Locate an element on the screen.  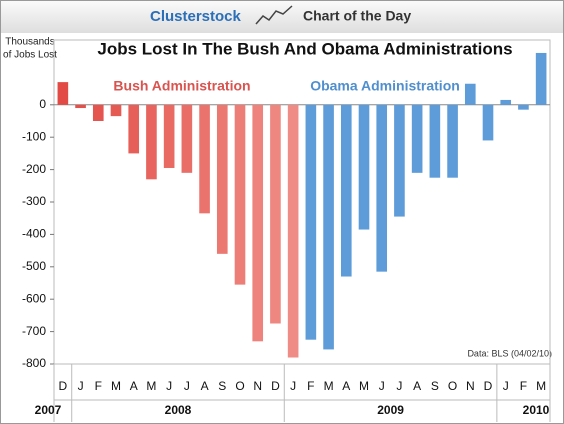
year-label: 2009 is located at coordinates (390, 410).